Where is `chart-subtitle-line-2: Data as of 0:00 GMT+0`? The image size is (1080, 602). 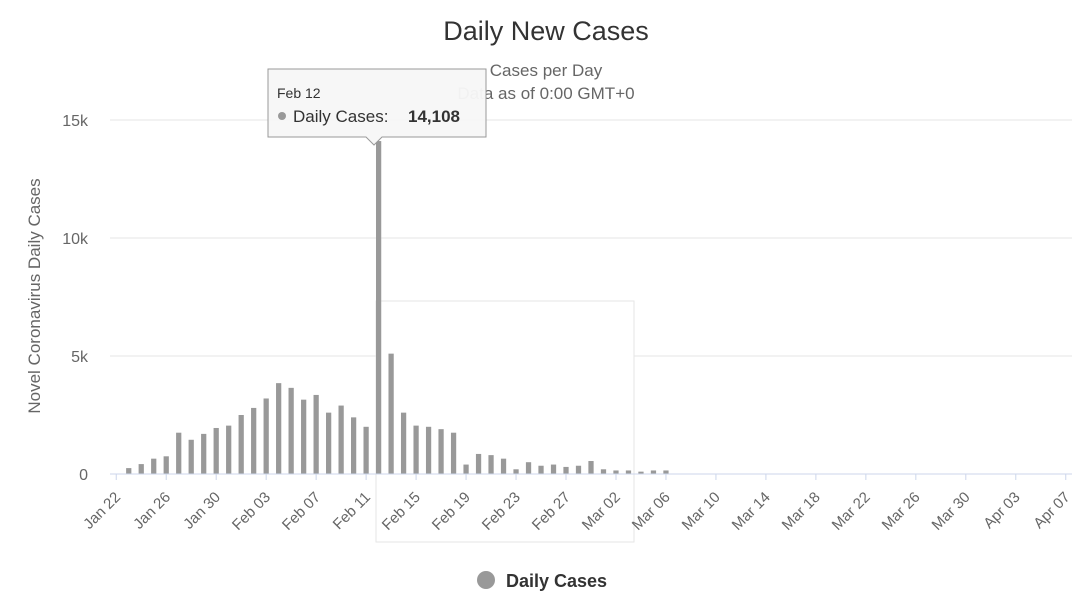 chart-subtitle-line-2: Data as of 0:00 GMT+0 is located at coordinates (545, 93).